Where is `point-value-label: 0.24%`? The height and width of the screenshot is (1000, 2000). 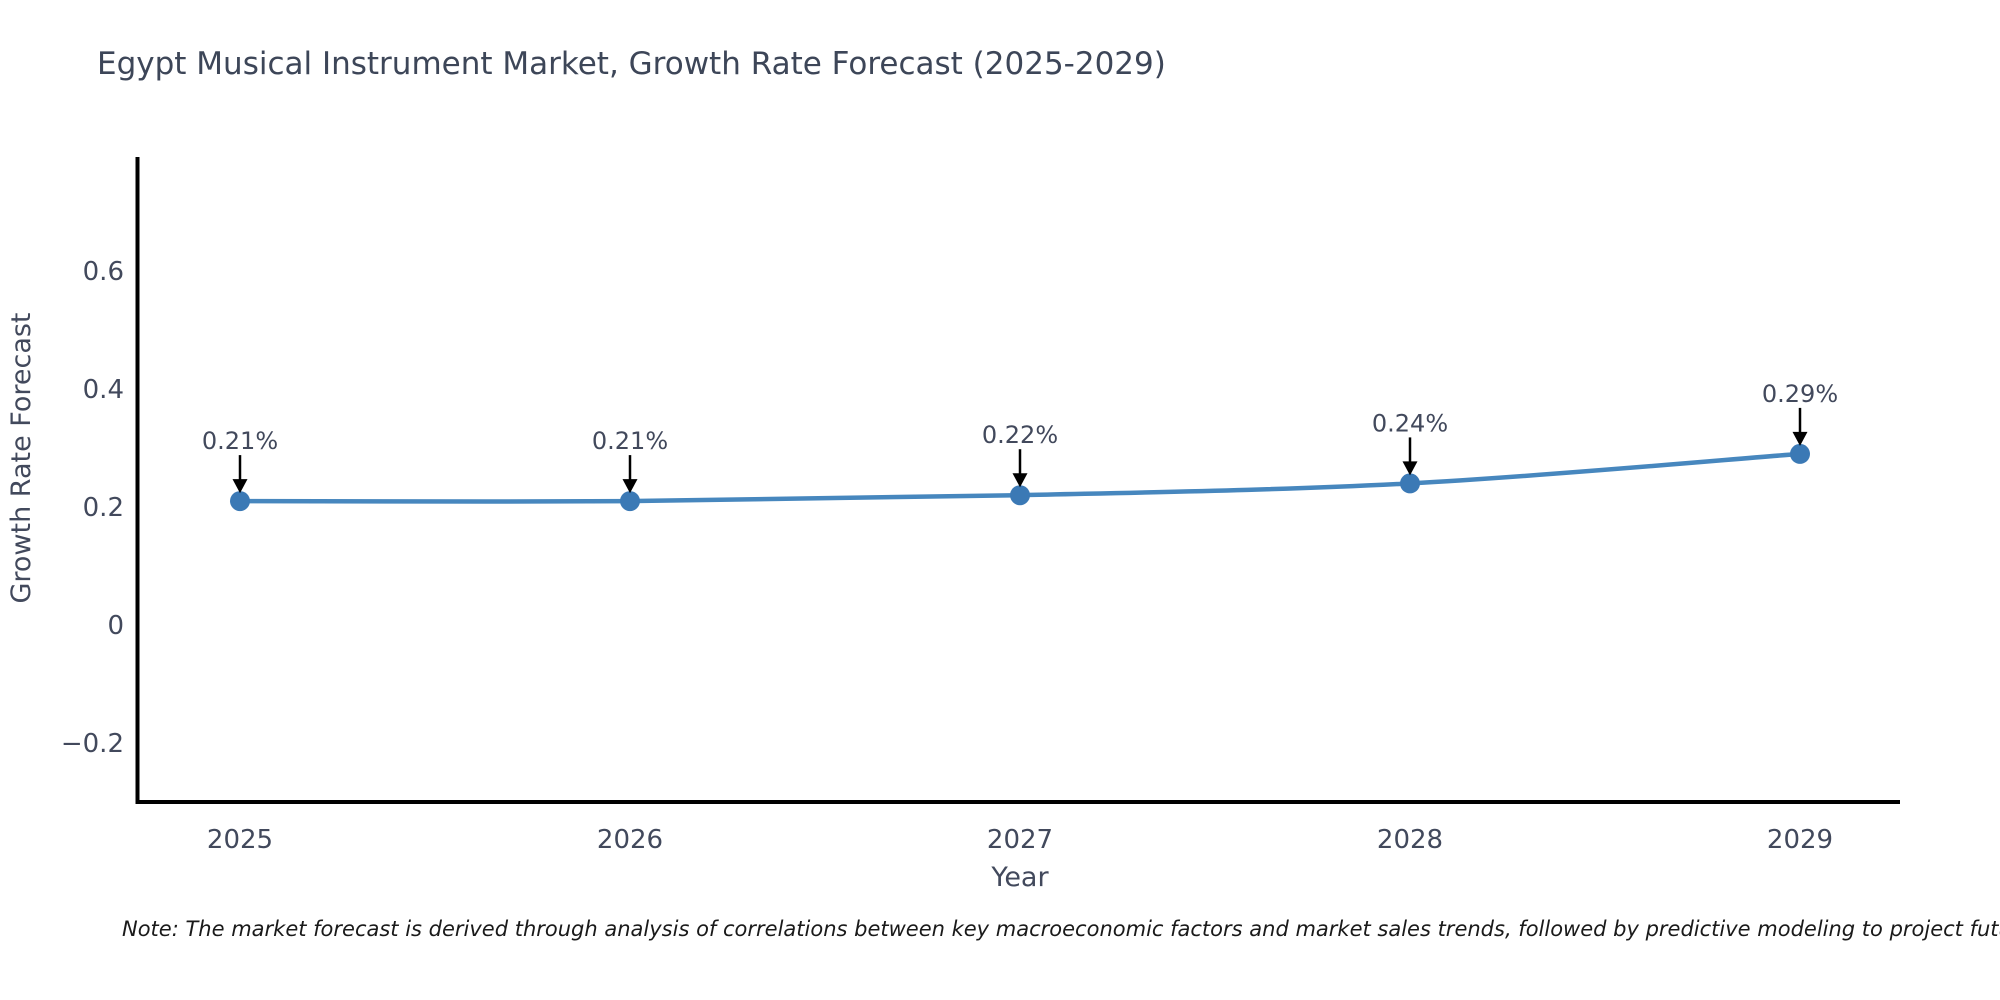
point-value-label: 0.24% is located at coordinates (1410, 423).